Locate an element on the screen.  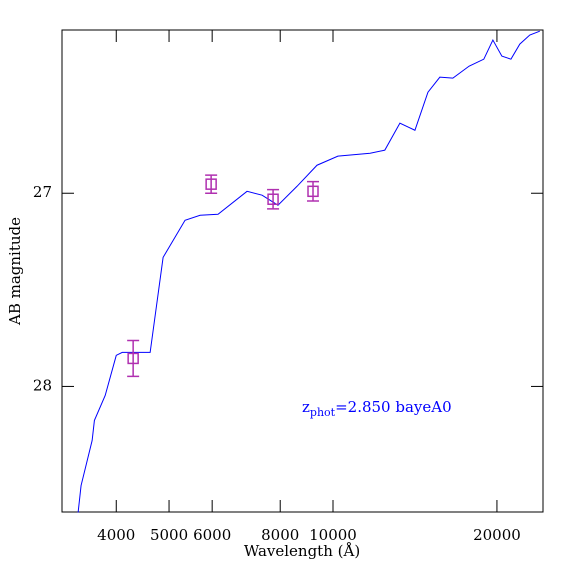
x-tick-label: 4000 is located at coordinates (116, 535).